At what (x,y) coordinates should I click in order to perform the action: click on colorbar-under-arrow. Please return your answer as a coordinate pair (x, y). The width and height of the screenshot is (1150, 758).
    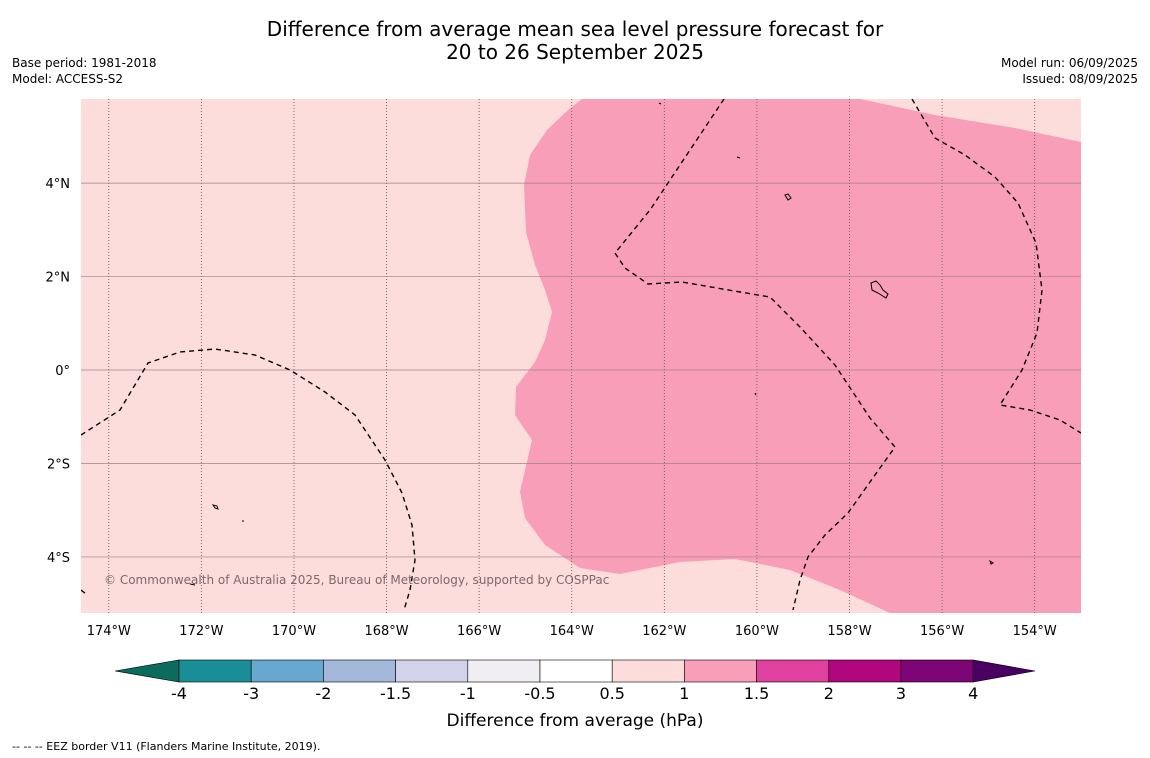
    Looking at the image, I should click on (147, 671).